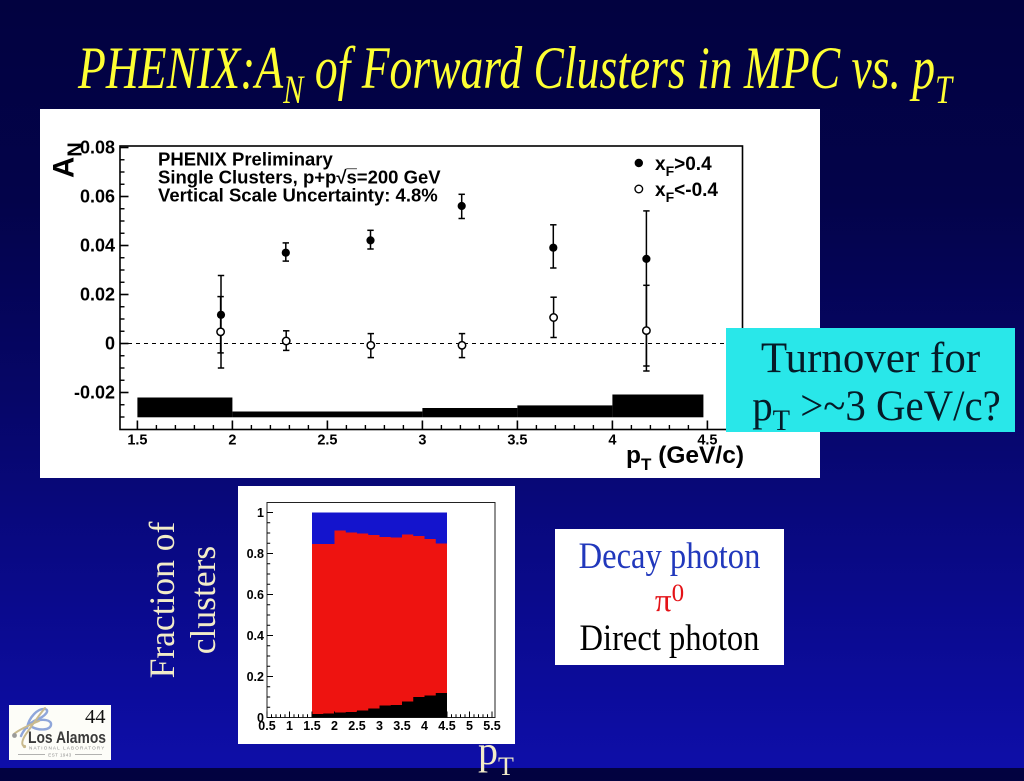  Describe the element at coordinates (255, 677) in the screenshot. I see `svg-text: 0.2` at that location.